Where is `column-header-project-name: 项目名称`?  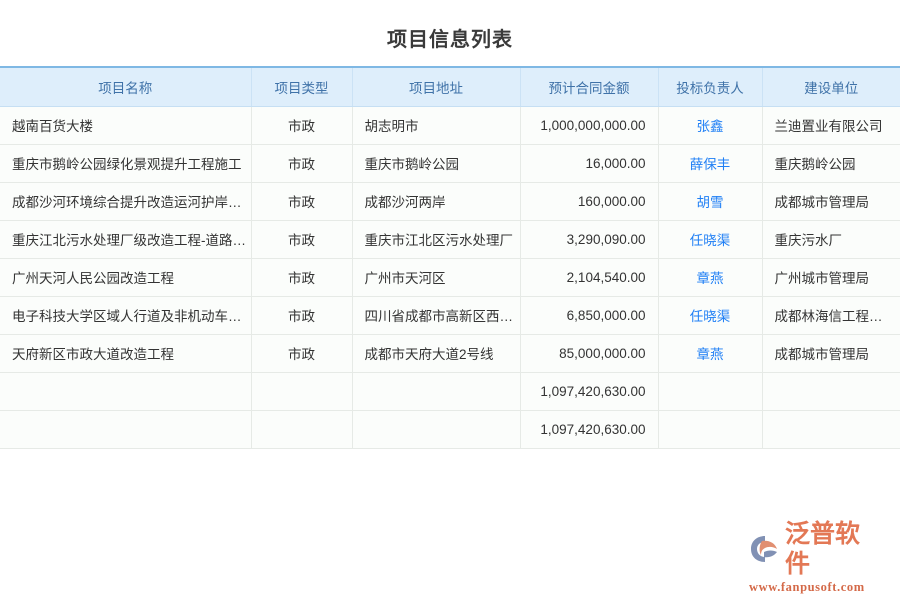
column-header-project-name: 项目名称 is located at coordinates (126, 86).